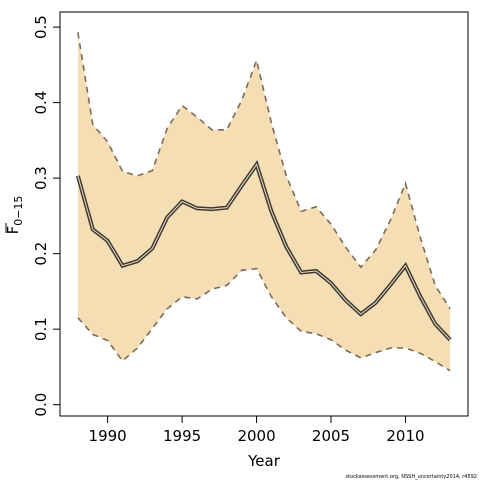  I want to click on y-tick-label-0.4: 0.4, so click(41, 103).